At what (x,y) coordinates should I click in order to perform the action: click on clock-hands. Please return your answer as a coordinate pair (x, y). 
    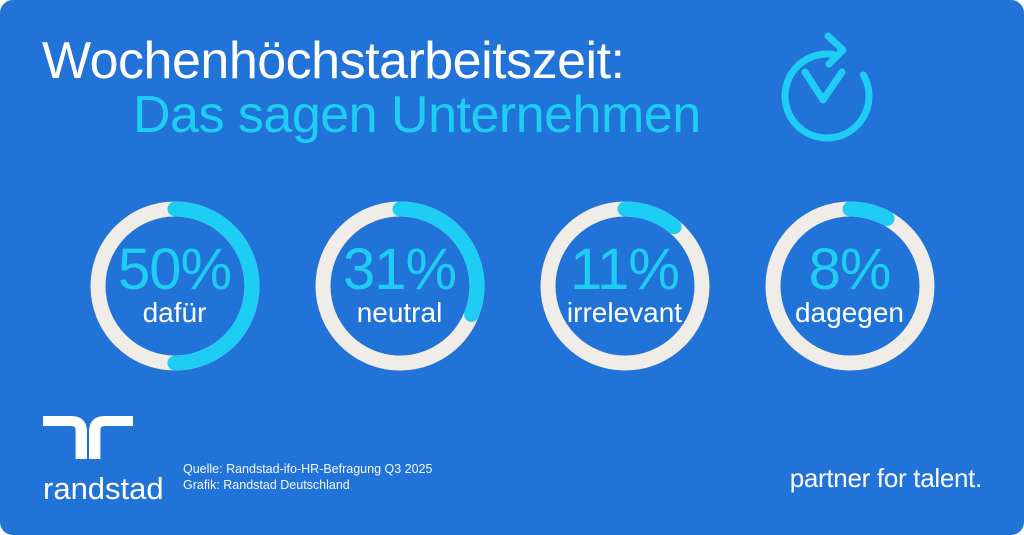
    Looking at the image, I should click on (823, 86).